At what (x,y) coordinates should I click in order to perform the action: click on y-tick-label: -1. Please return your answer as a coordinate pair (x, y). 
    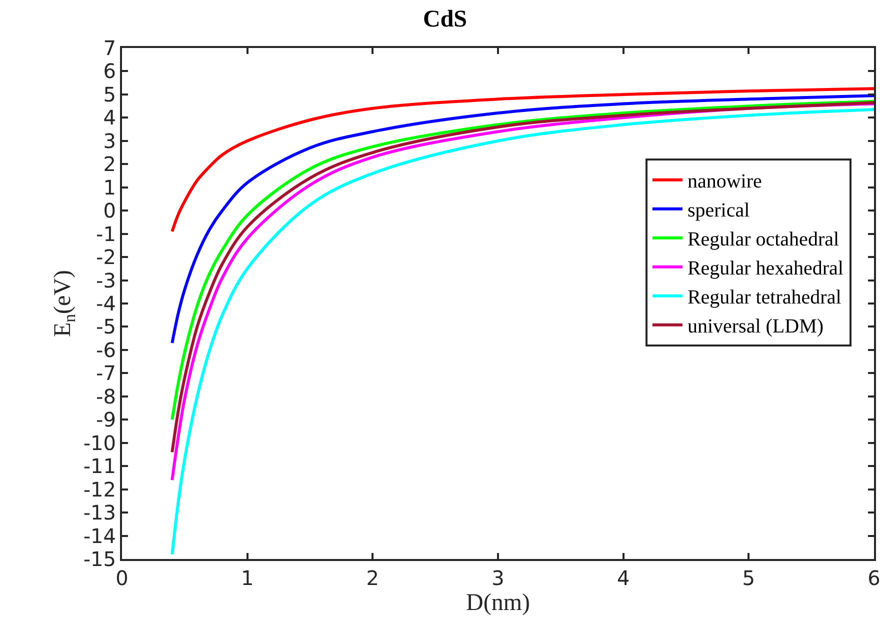
    Looking at the image, I should click on (106, 234).